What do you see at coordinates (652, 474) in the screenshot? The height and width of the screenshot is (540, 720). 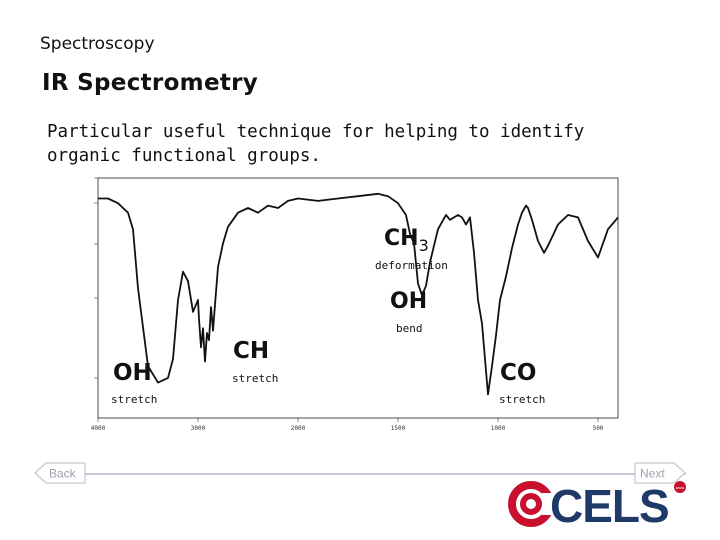 I see `next-button-label: Next` at bounding box center [652, 474].